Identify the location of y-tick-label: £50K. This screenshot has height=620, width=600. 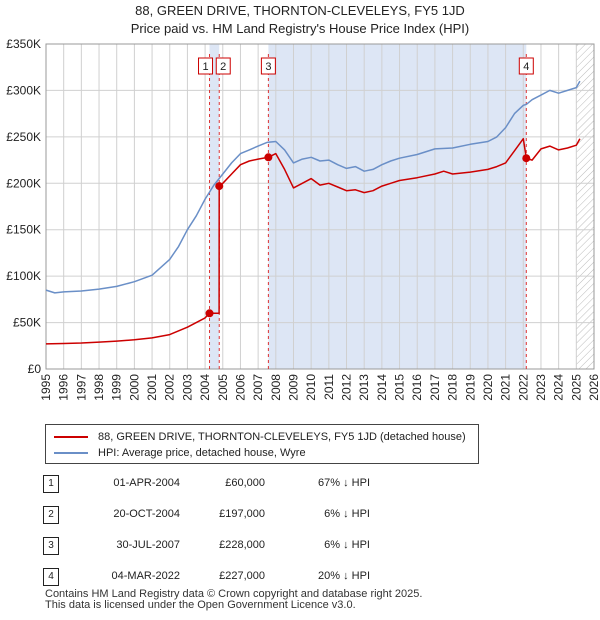
(27, 323).